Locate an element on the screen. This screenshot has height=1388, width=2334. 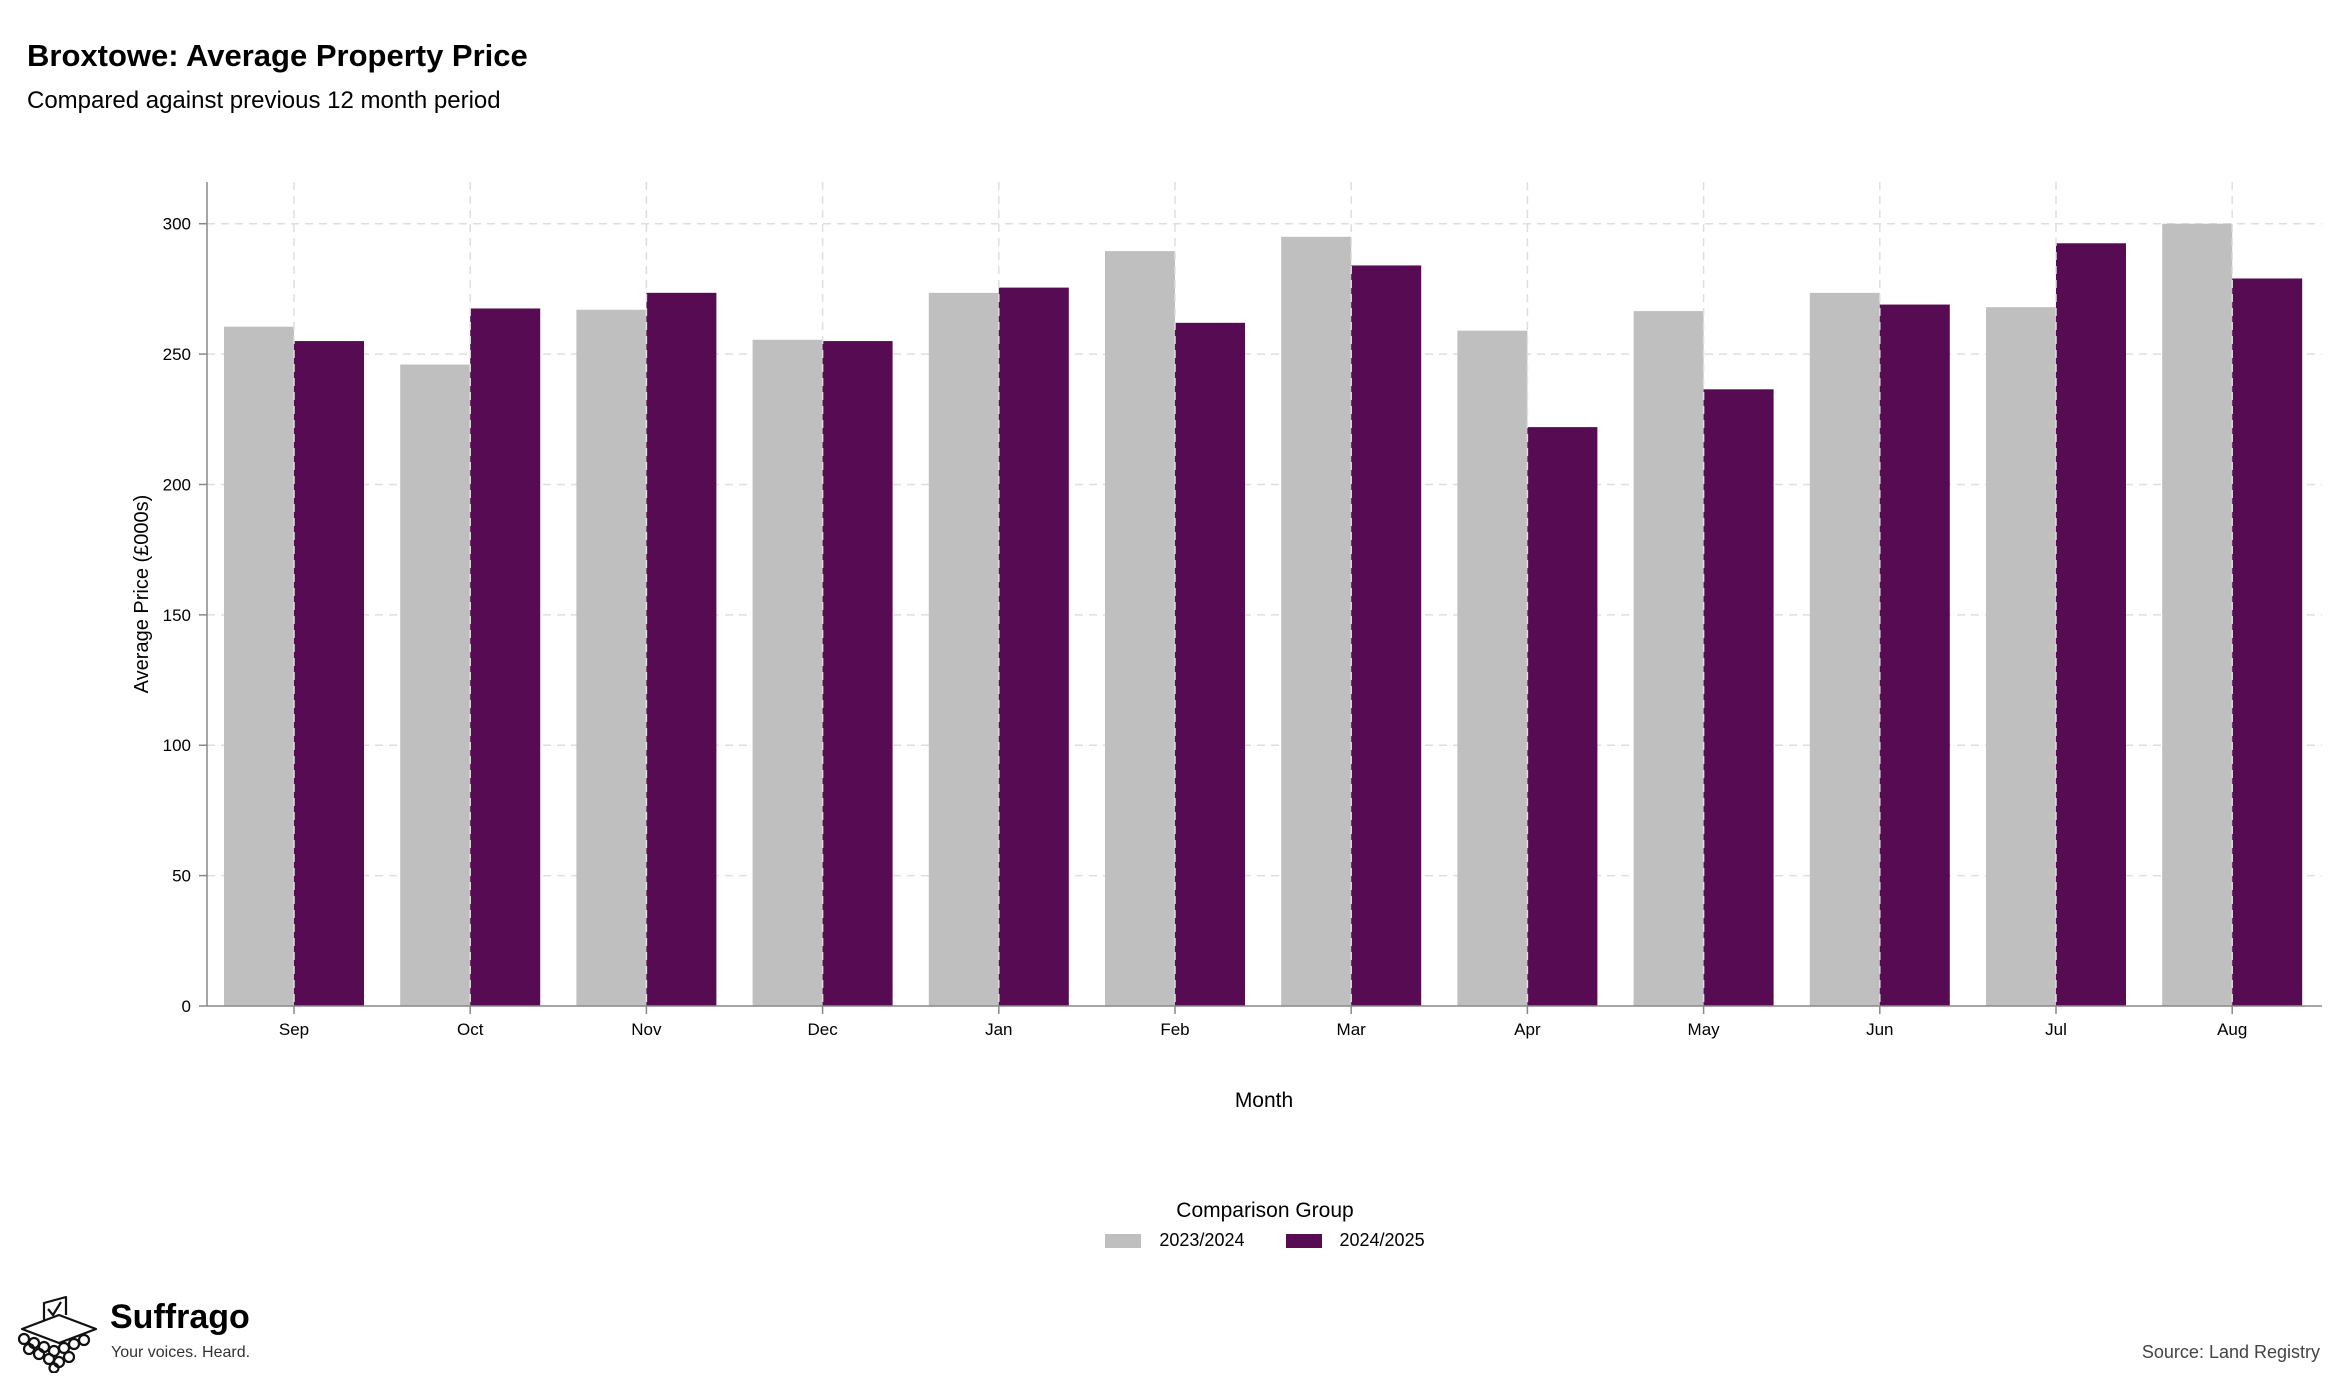
y-tick-label: 100 is located at coordinates (177, 745).